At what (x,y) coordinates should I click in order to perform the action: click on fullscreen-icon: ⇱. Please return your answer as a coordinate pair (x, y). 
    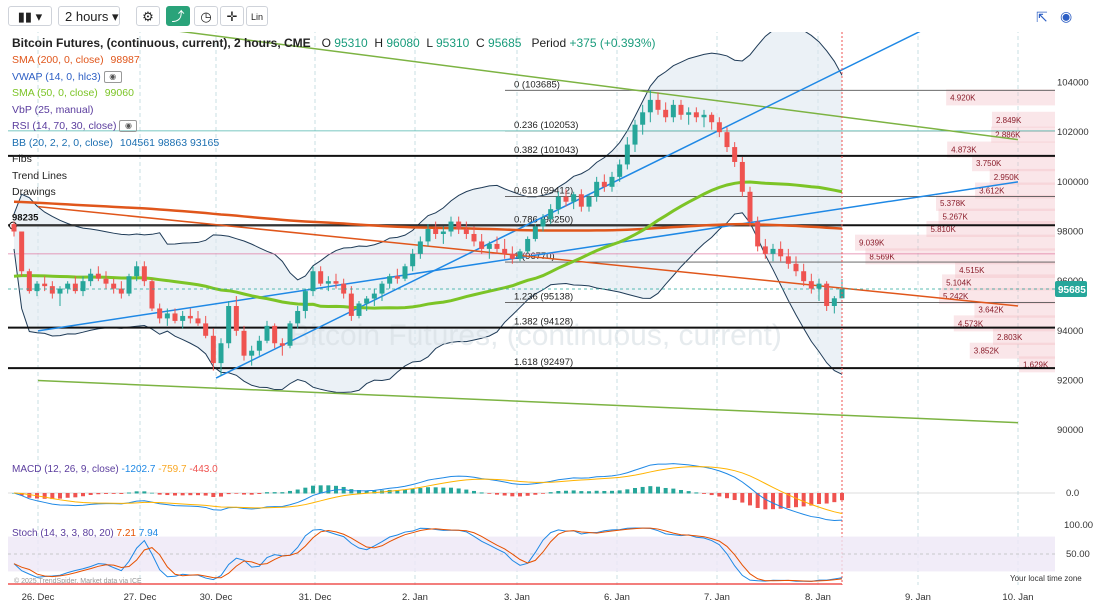
    Looking at the image, I should click on (1042, 17).